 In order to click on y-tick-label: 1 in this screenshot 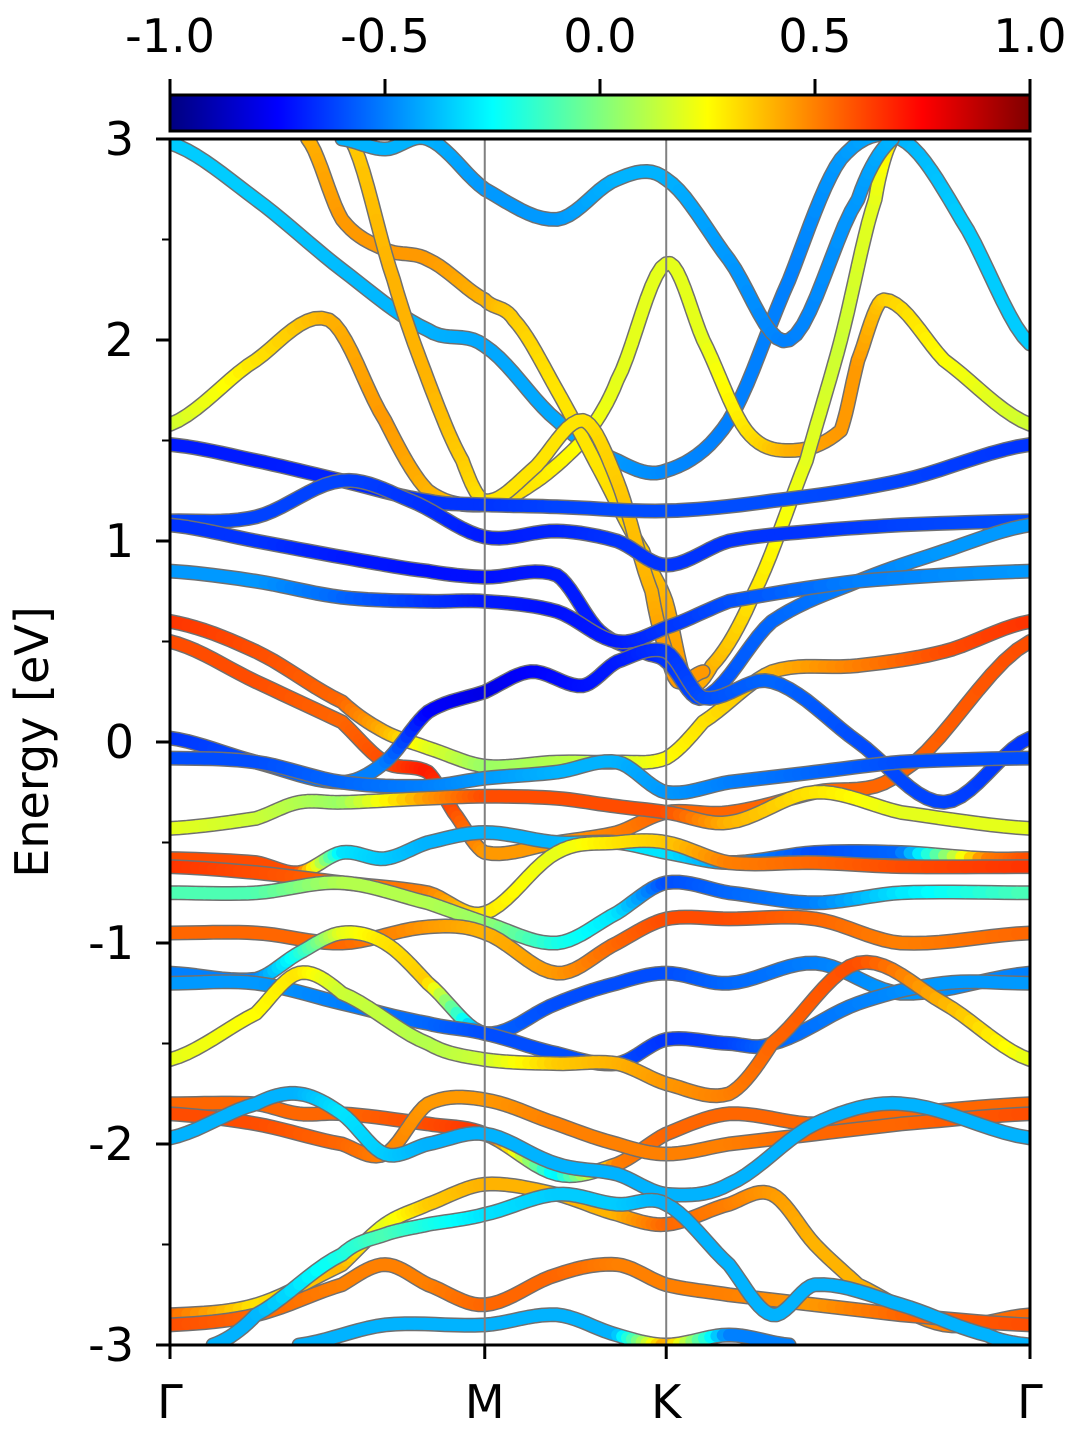, I will do `click(119, 541)`.